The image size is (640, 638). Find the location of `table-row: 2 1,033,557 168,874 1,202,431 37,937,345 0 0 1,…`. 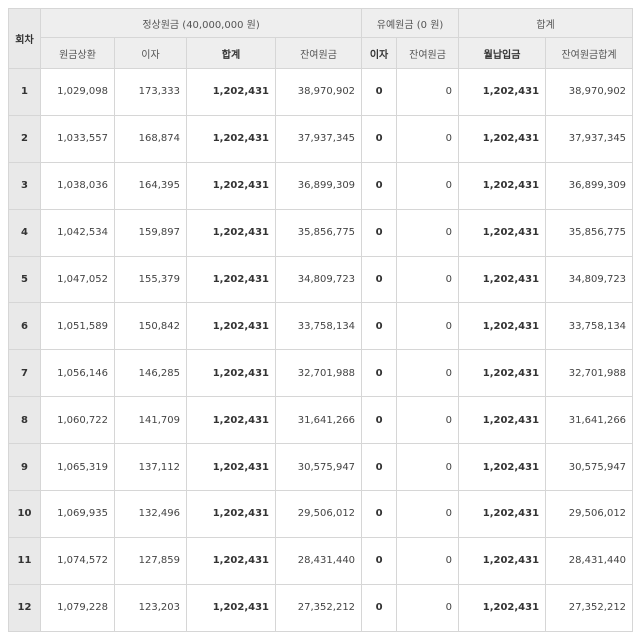

table-row: 2 1,033,557 168,874 1,202,431 37,937,345 0 0 1,… is located at coordinates (321, 138).